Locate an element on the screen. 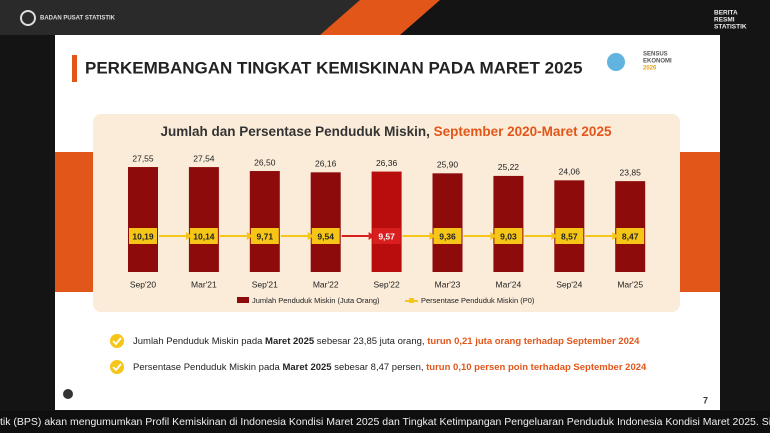 The height and width of the screenshot is (433, 770). logo-line: EKONOMI is located at coordinates (657, 62).